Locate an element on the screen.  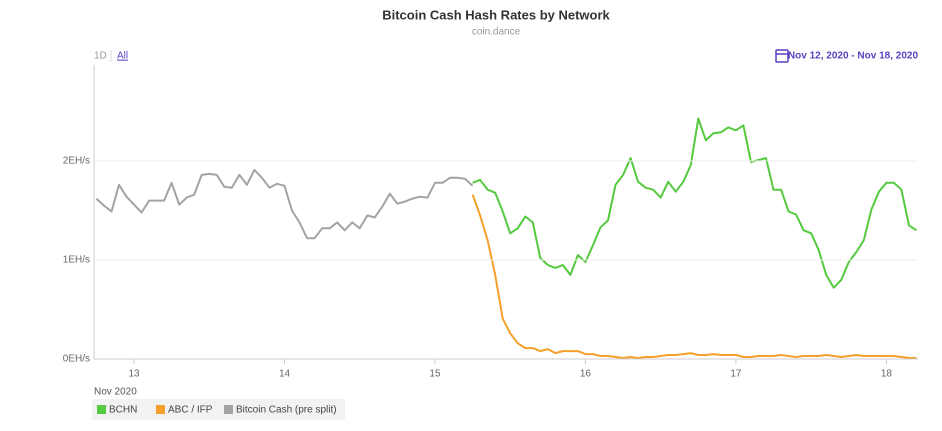
legend-label: ABC / IFP is located at coordinates (190, 410).